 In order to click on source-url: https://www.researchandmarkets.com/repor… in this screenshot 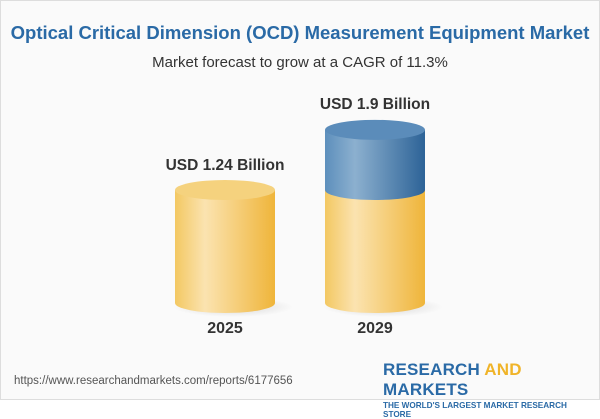, I will do `click(153, 381)`.